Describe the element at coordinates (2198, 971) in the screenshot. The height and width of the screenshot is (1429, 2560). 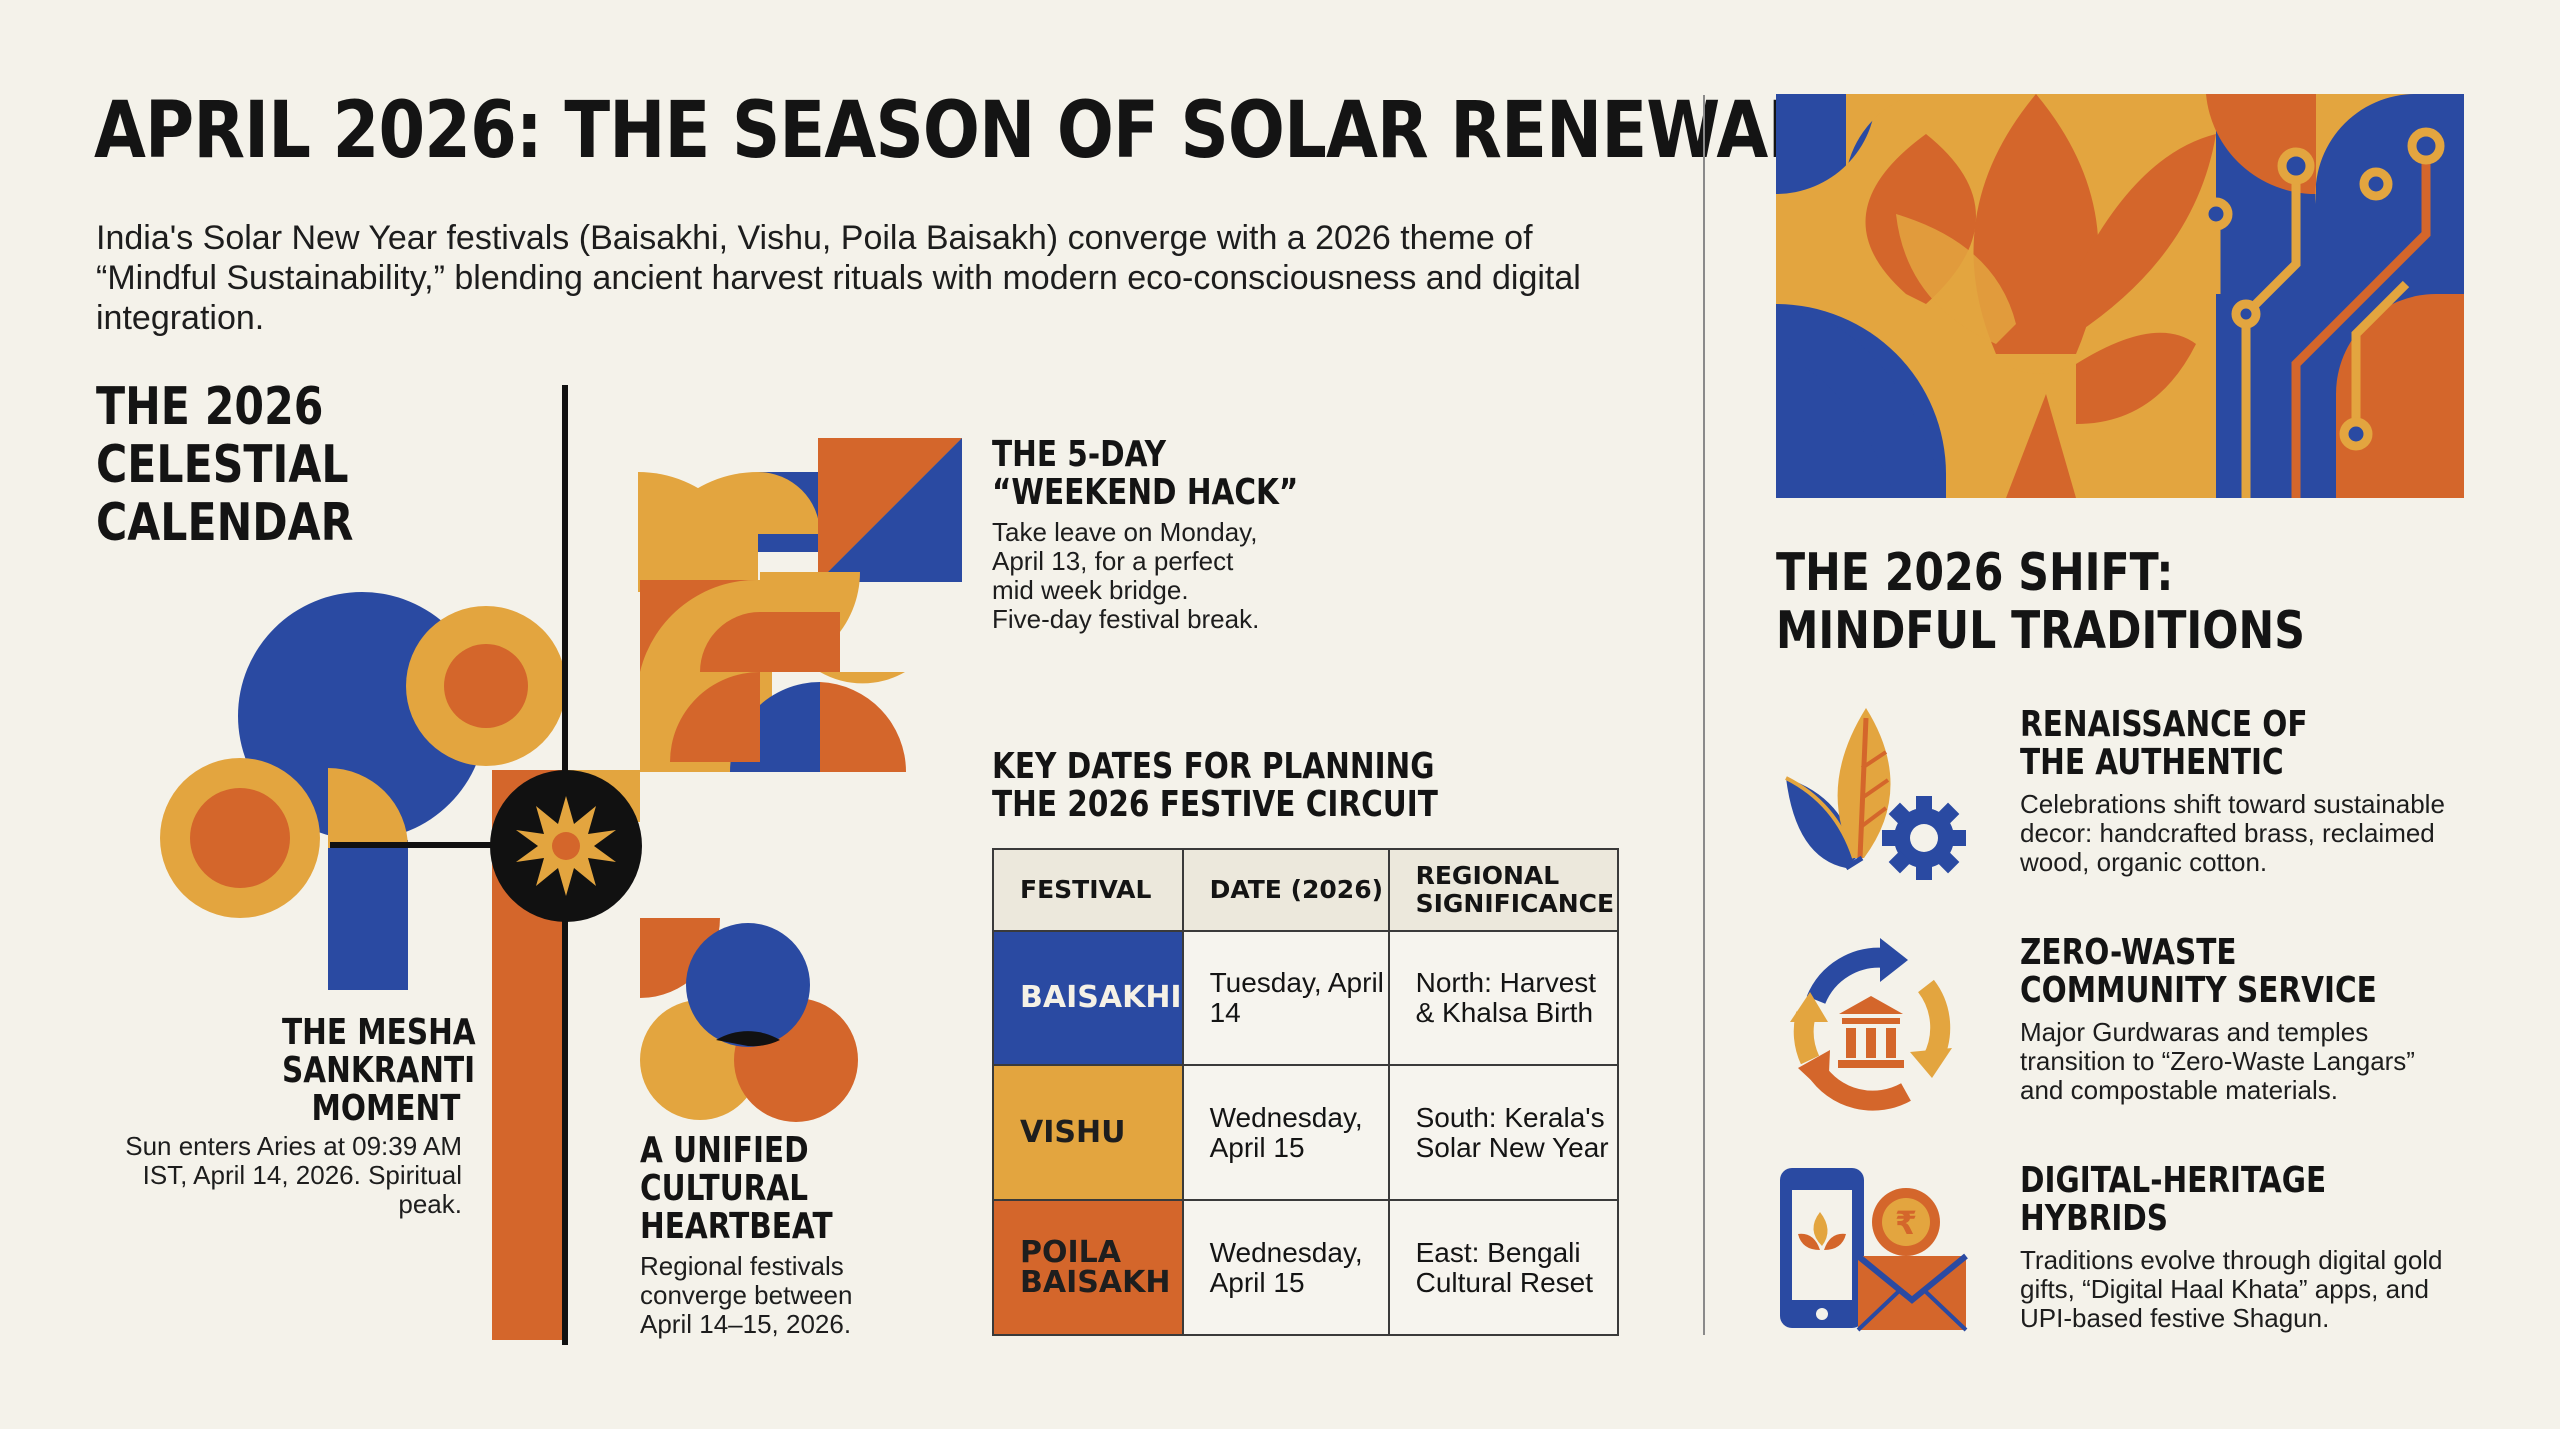
I see `shift-item-heading: ZERO-WASTE COMMUNITY SERVICE` at that location.